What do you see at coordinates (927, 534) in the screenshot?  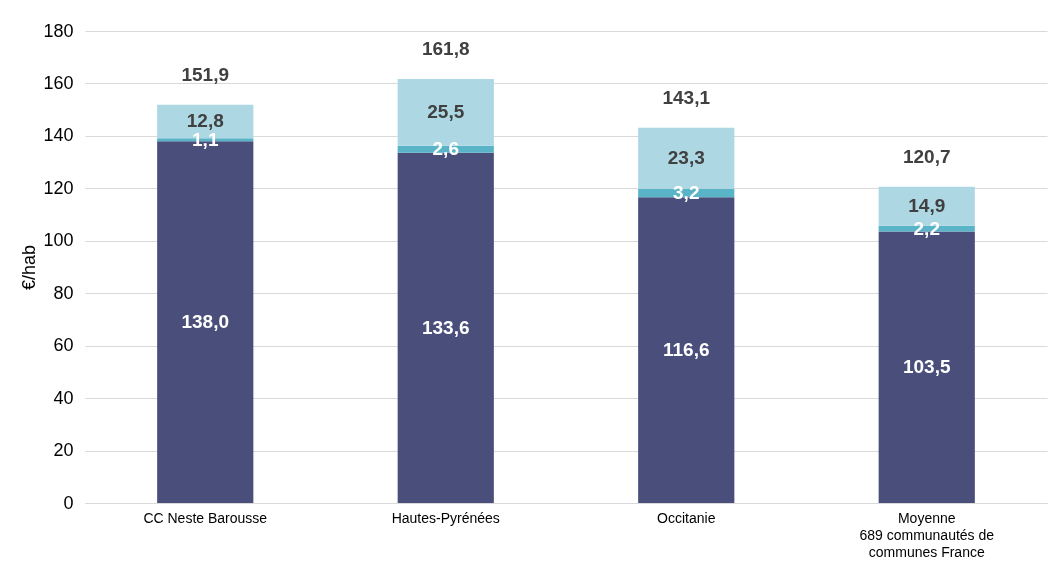 I see `x-tick-label: Moyenne 689 communautés de communes France` at bounding box center [927, 534].